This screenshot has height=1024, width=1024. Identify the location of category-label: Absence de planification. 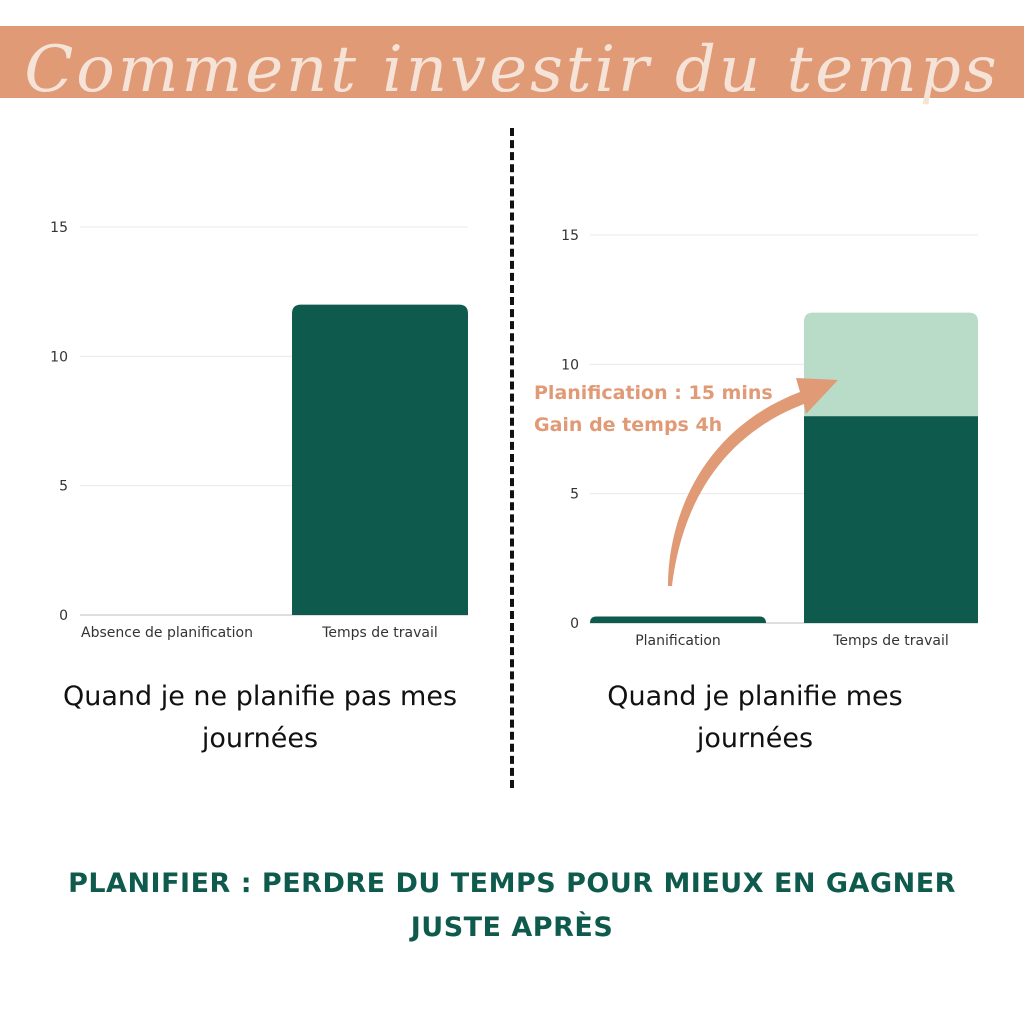
(167, 633).